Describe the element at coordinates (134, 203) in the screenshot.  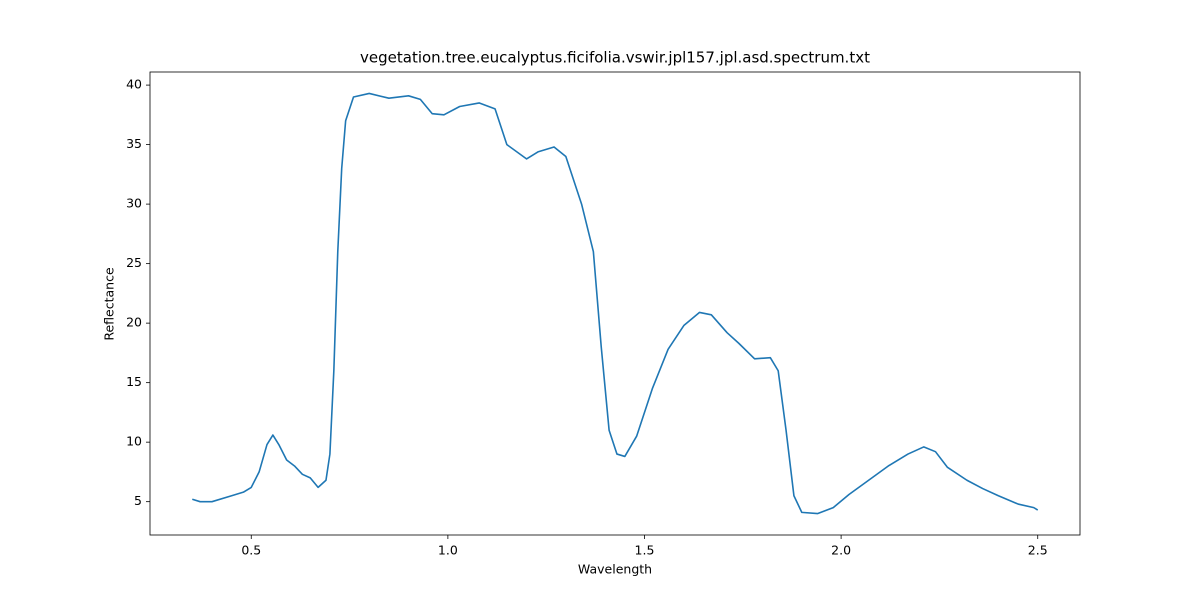
I see `y-tick-label: 30` at that location.